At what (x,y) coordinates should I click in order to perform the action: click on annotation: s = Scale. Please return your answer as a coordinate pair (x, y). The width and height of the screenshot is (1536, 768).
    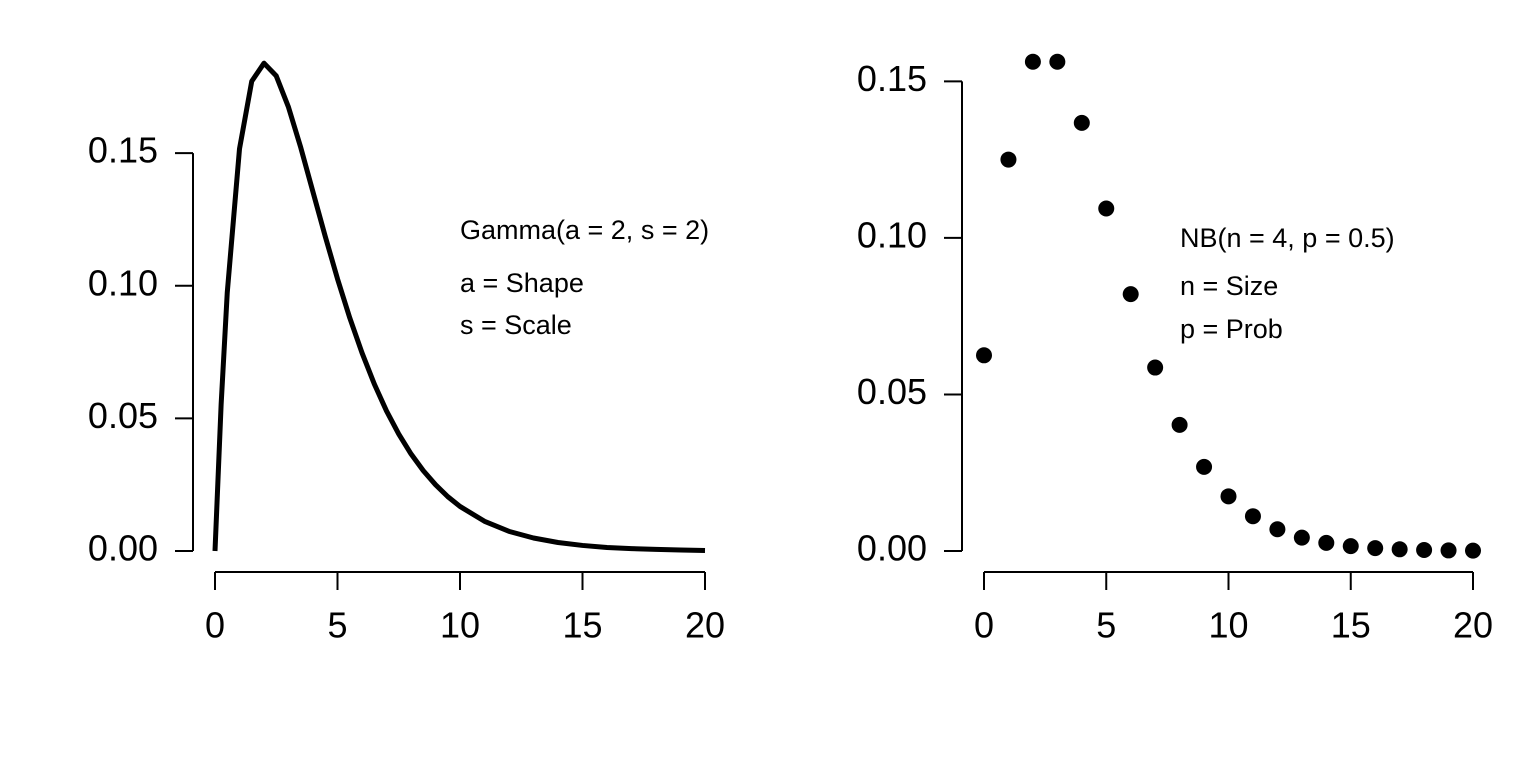
    Looking at the image, I should click on (516, 325).